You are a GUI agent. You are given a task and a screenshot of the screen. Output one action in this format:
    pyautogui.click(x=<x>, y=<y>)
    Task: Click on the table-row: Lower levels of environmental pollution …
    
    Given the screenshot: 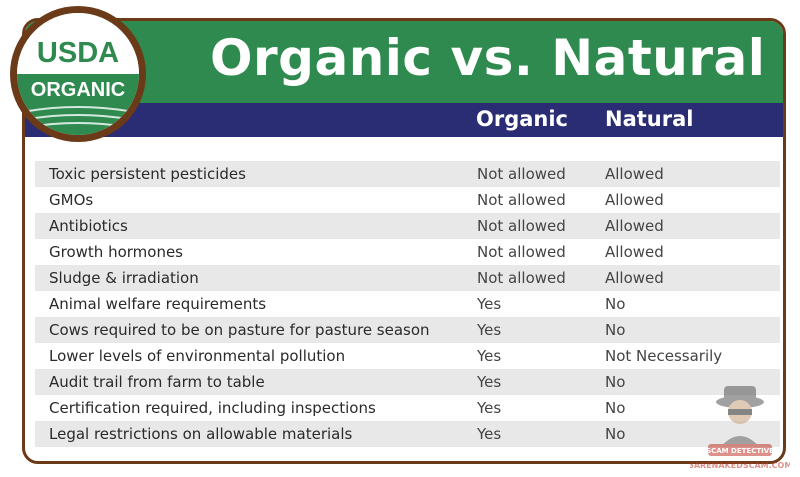 What is the action you would take?
    pyautogui.click(x=407, y=356)
    